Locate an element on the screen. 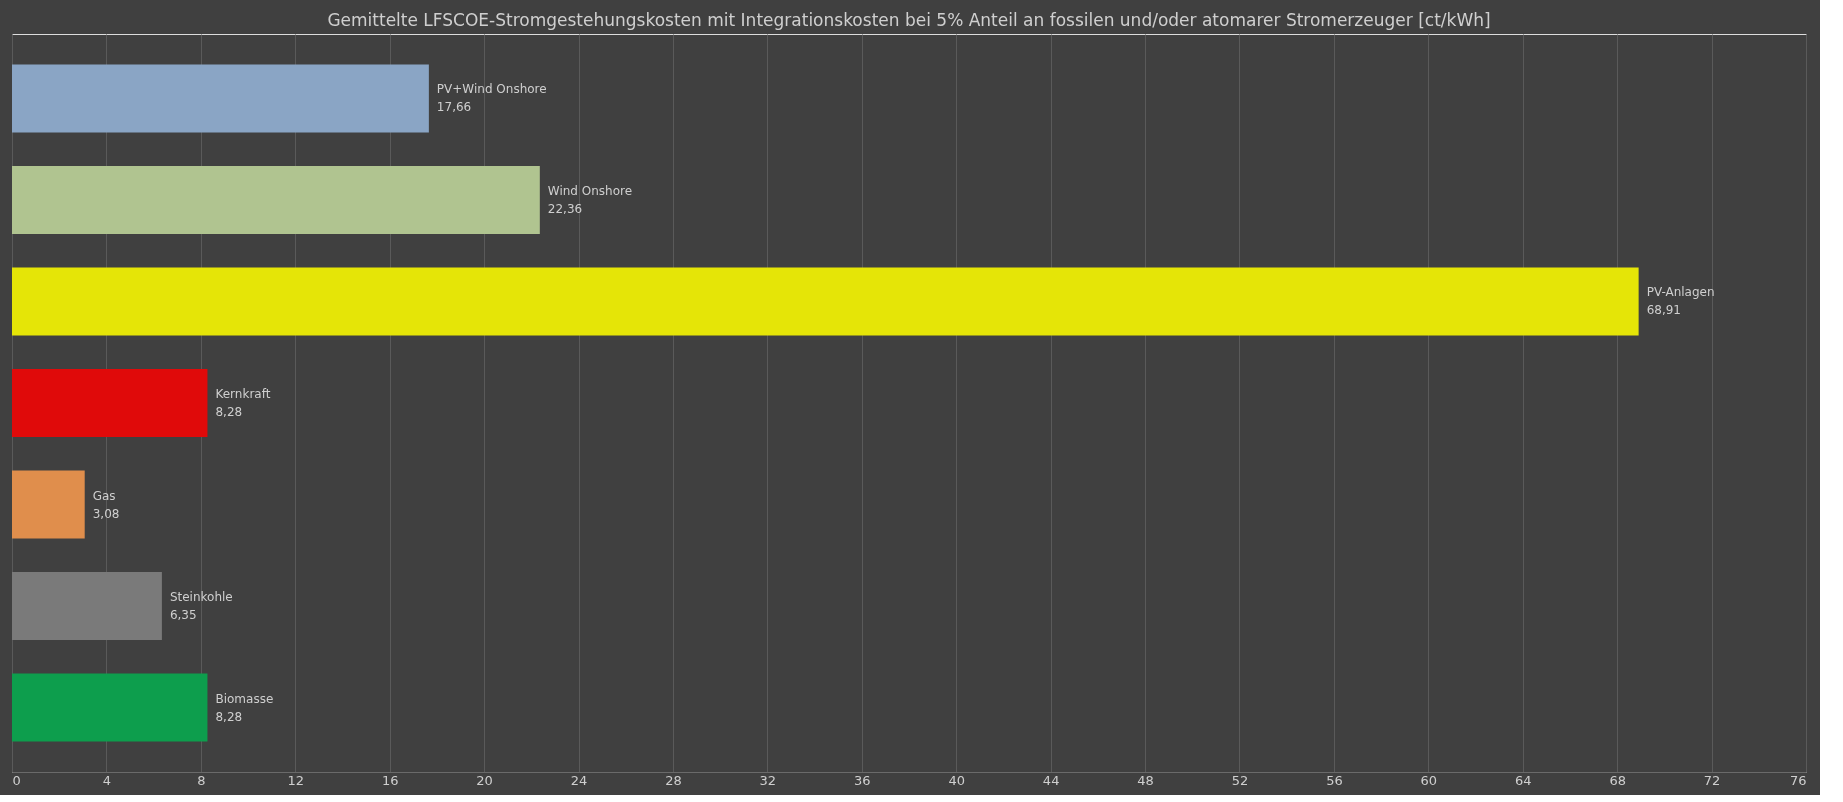 The width and height of the screenshot is (1843, 802). x-tick-label: 52 is located at coordinates (1240, 780).